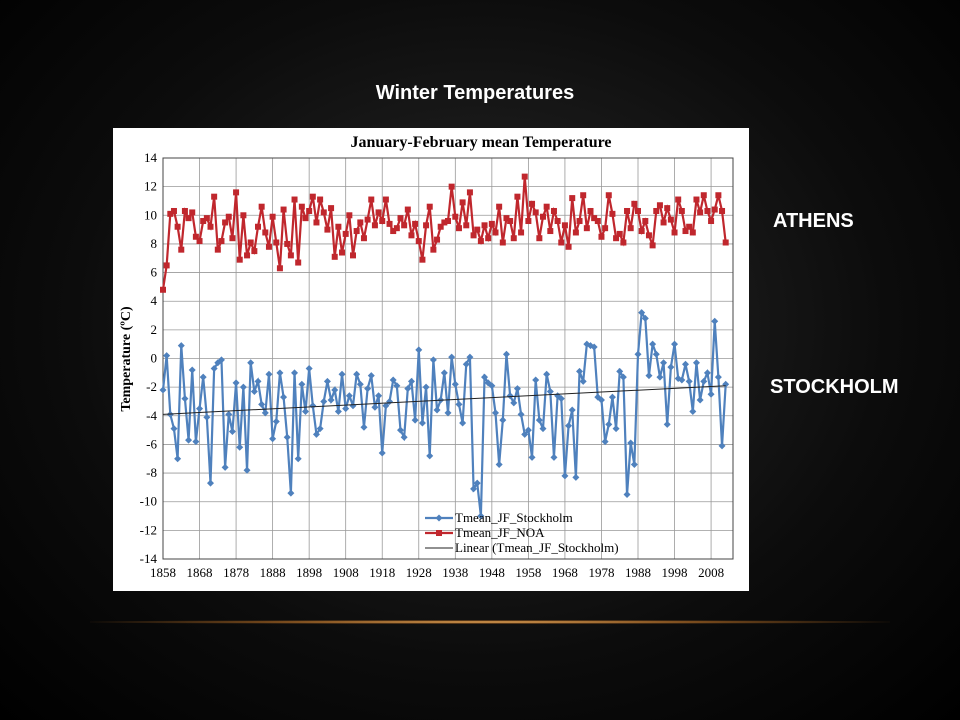  What do you see at coordinates (455, 572) in the screenshot?
I see `x-tick-label: 1938` at bounding box center [455, 572].